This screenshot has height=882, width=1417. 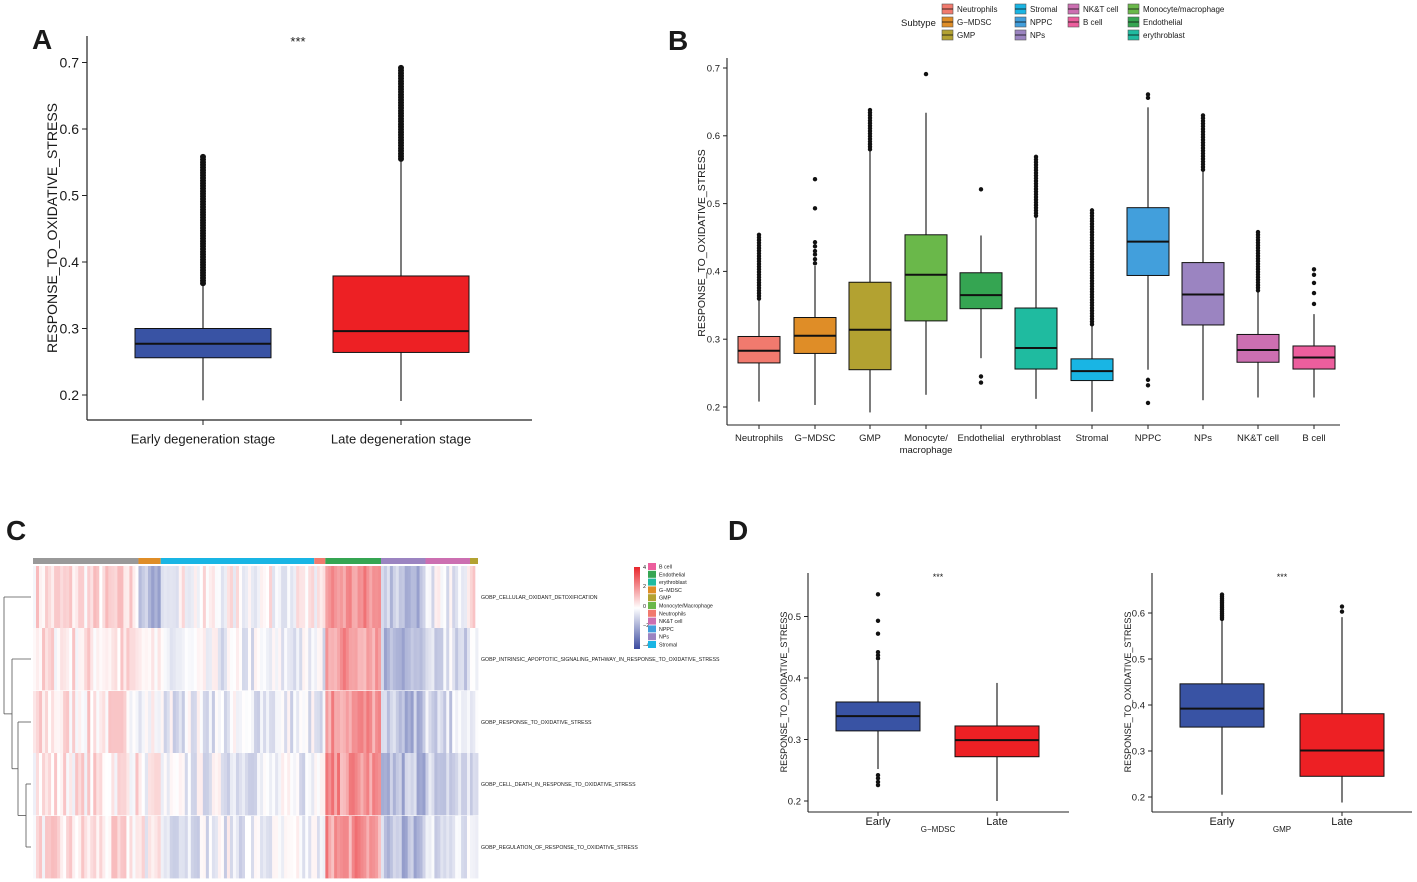 What do you see at coordinates (447, 561) in the screenshot?
I see `panel-c-annotation-nk-t-cell` at bounding box center [447, 561].